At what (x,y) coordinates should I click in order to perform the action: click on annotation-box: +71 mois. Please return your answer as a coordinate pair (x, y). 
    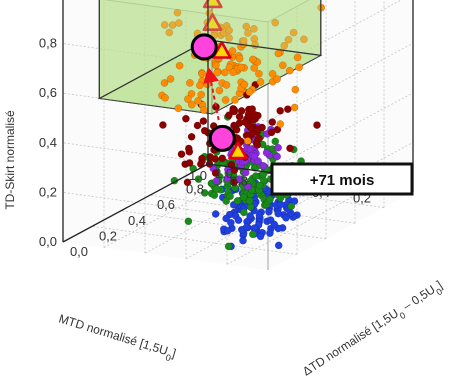
    Looking at the image, I should click on (342, 179).